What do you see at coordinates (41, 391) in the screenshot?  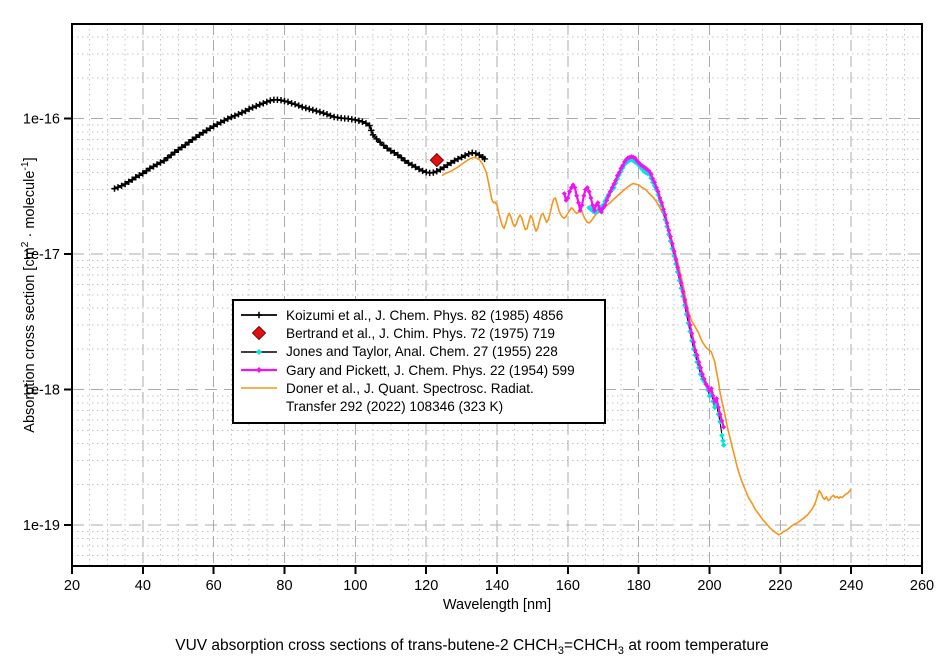 I see `y-tick-label: 1e-18` at bounding box center [41, 391].